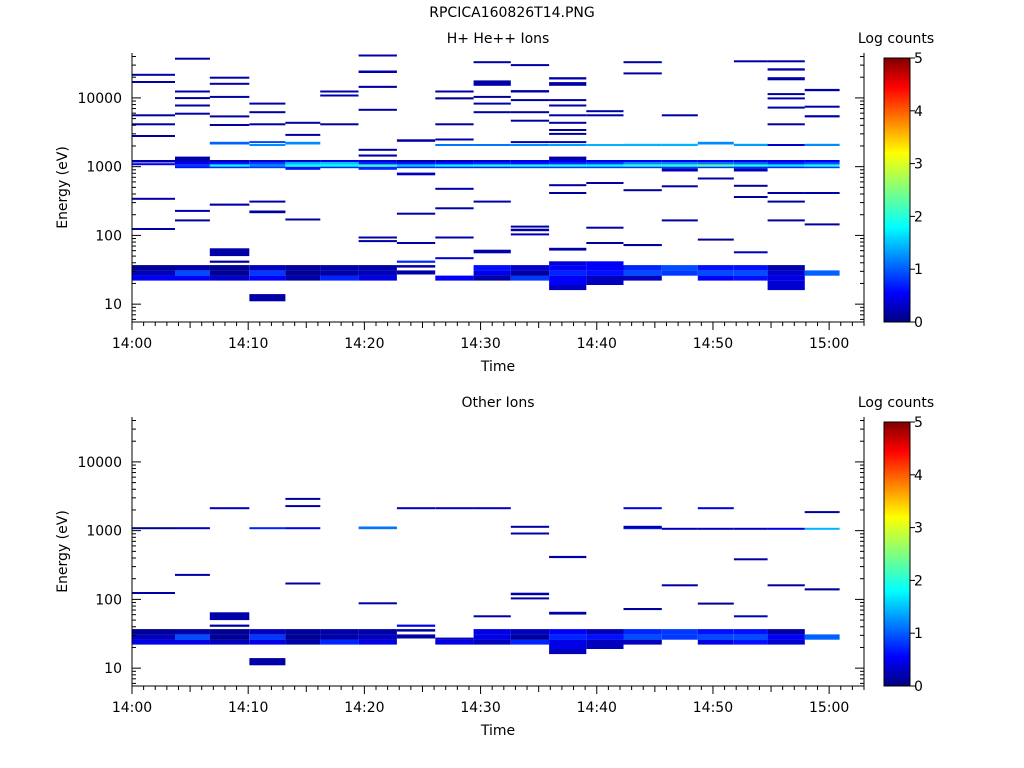 This screenshot has width=1024, height=768. I want to click on colorbar-tick-label: 3, so click(918, 165).